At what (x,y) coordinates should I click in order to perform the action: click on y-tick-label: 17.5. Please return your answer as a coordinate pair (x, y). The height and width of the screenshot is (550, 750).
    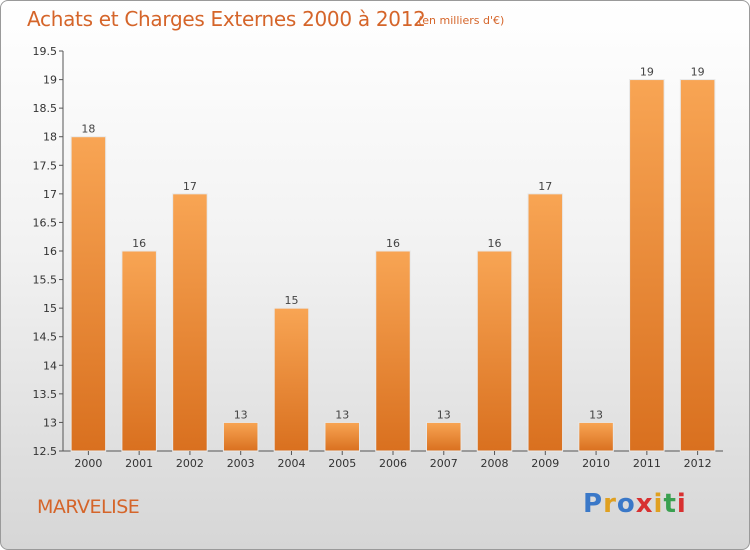
    Looking at the image, I should click on (45, 165).